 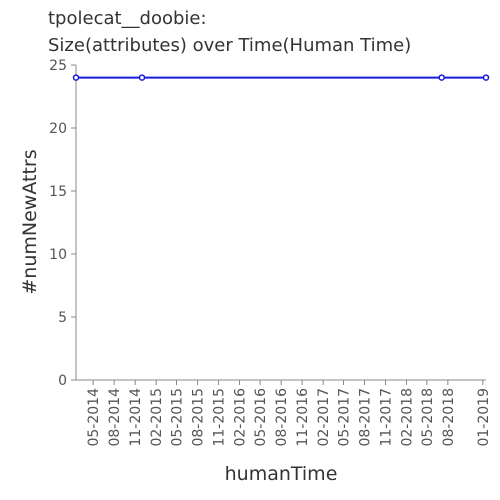 I want to click on x-tick-label: 11-2015, so click(x=220, y=417).